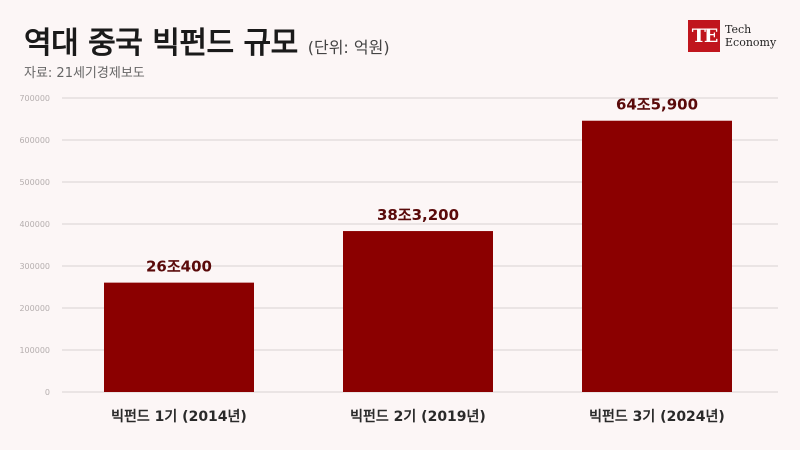 This screenshot has height=450, width=800. What do you see at coordinates (738, 29) in the screenshot?
I see `logo-line-tech: Tech` at bounding box center [738, 29].